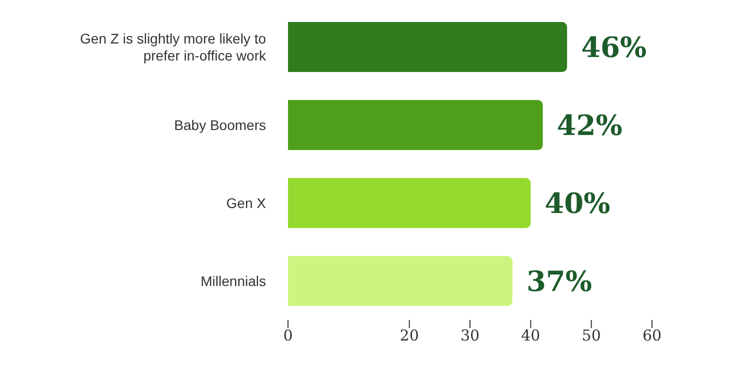 The width and height of the screenshot is (750, 378). Describe the element at coordinates (577, 203) in the screenshot. I see `data-label: 40%` at that location.